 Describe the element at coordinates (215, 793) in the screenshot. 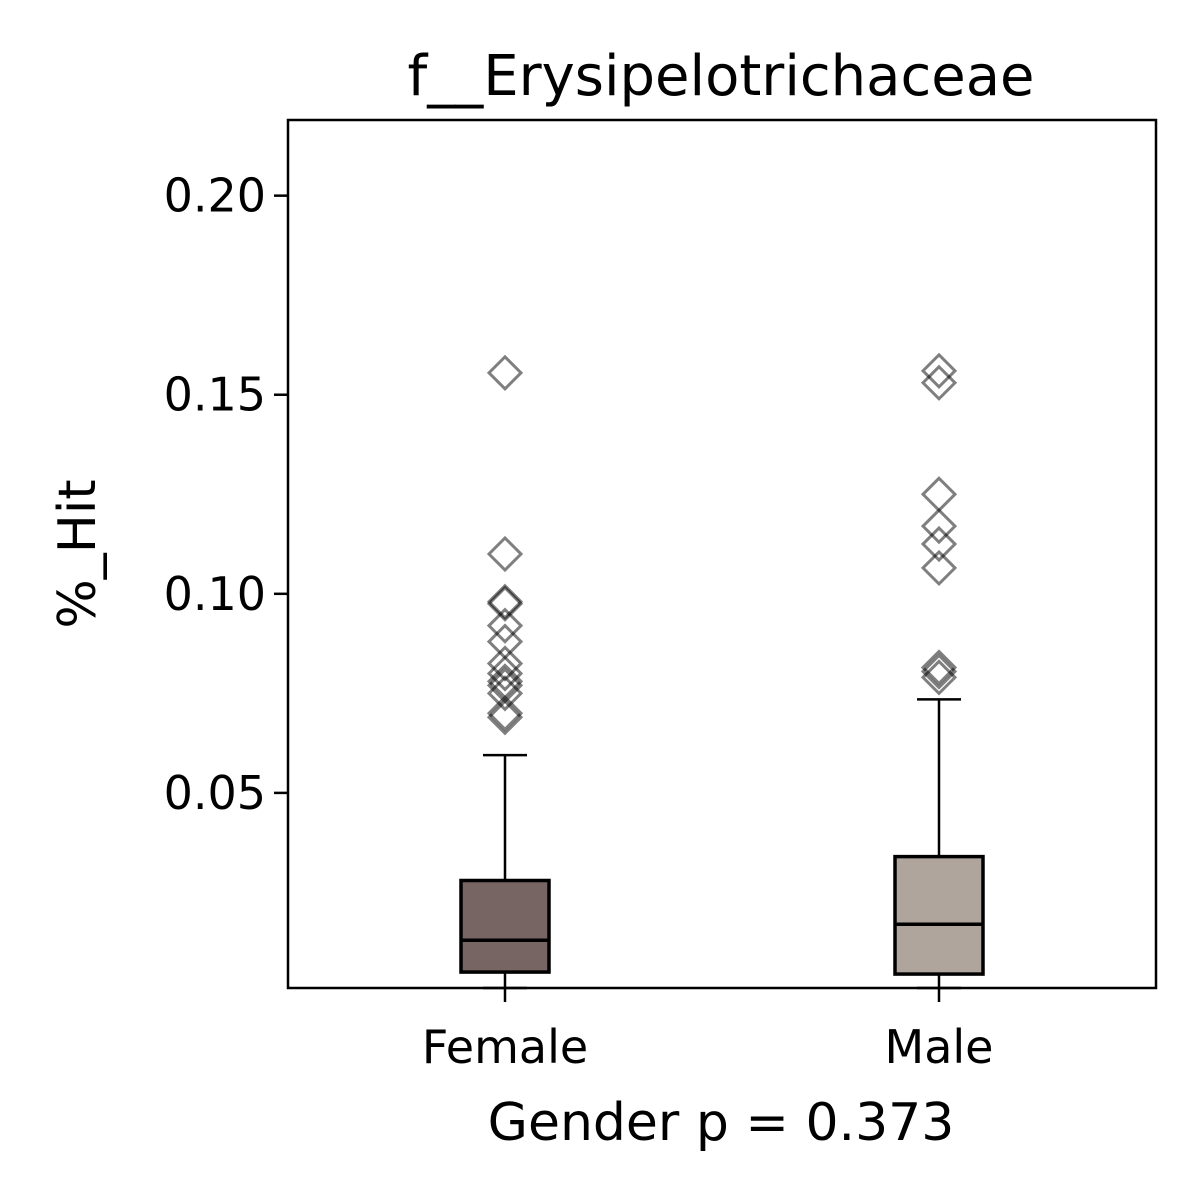

I see `y-tick-label: 0.05` at that location.